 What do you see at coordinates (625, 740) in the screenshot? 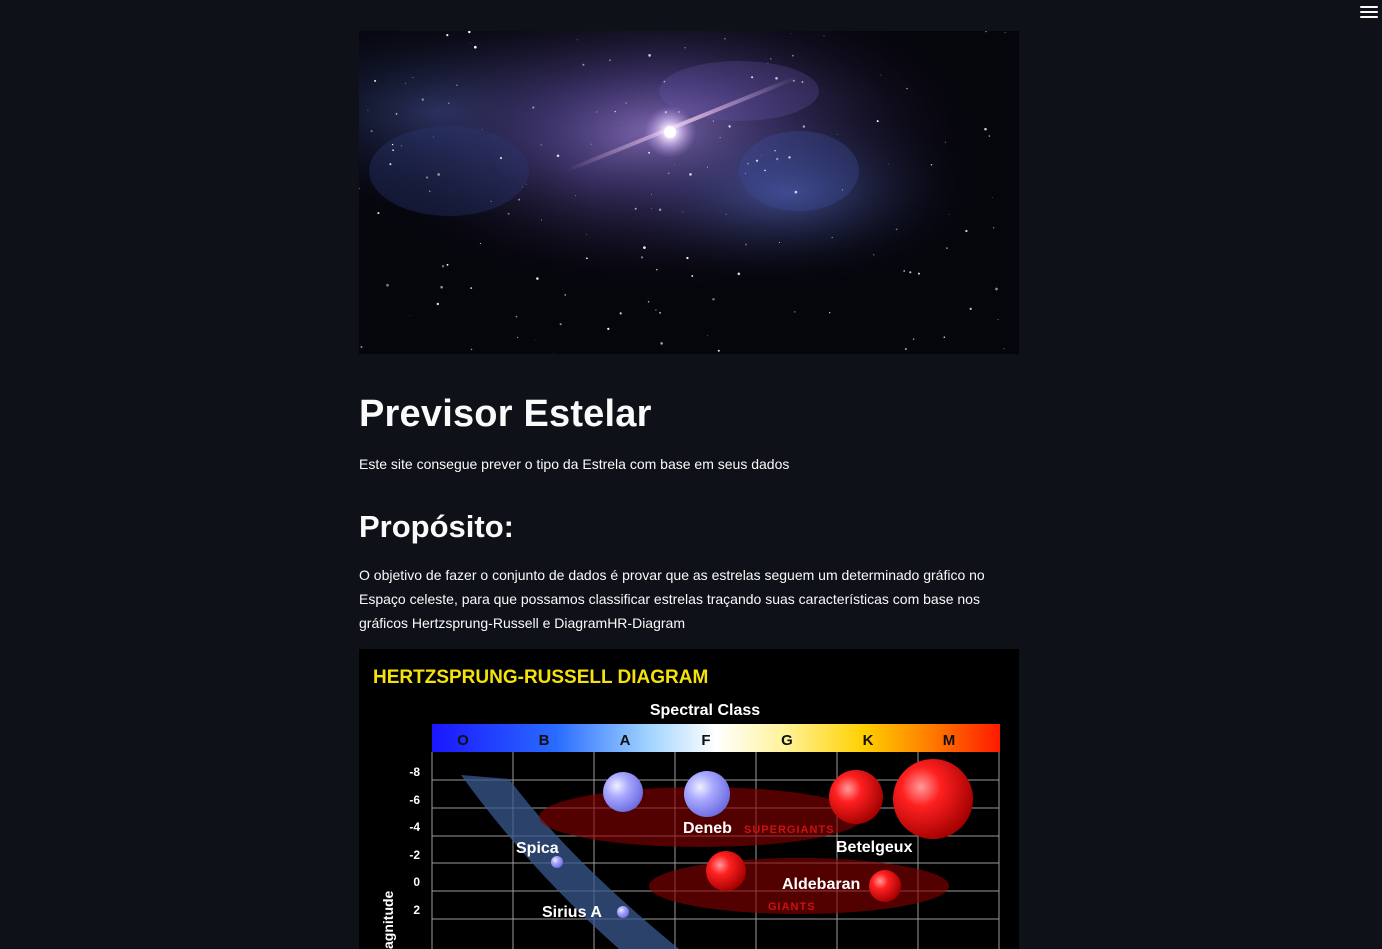
I see `spectral-class-a: A` at bounding box center [625, 740].